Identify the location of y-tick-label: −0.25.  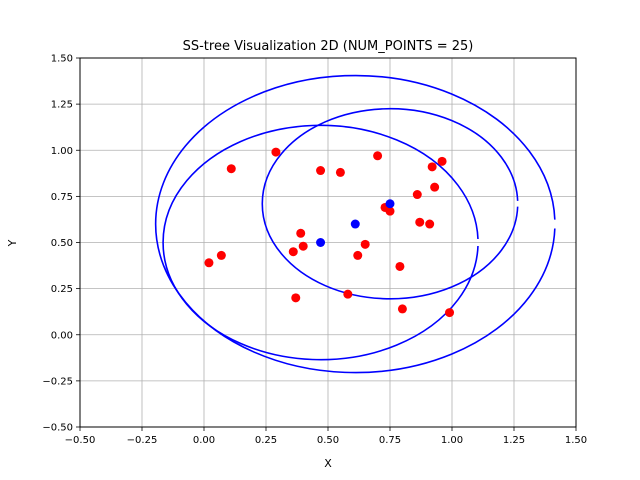
(57, 381).